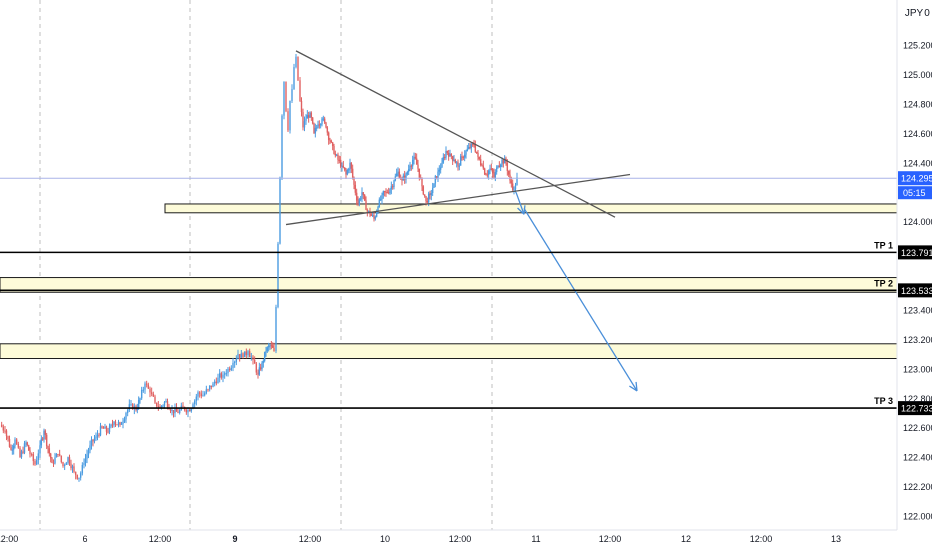  Describe the element at coordinates (448, 536) in the screenshot. I see `time-axis: 12:00 6 12:00 9 12:00 10 12:00 11 12:00 12 12:00 13` at that location.